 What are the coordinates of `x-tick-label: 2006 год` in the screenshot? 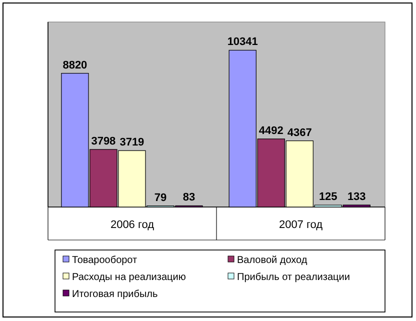 It's located at (132, 225).